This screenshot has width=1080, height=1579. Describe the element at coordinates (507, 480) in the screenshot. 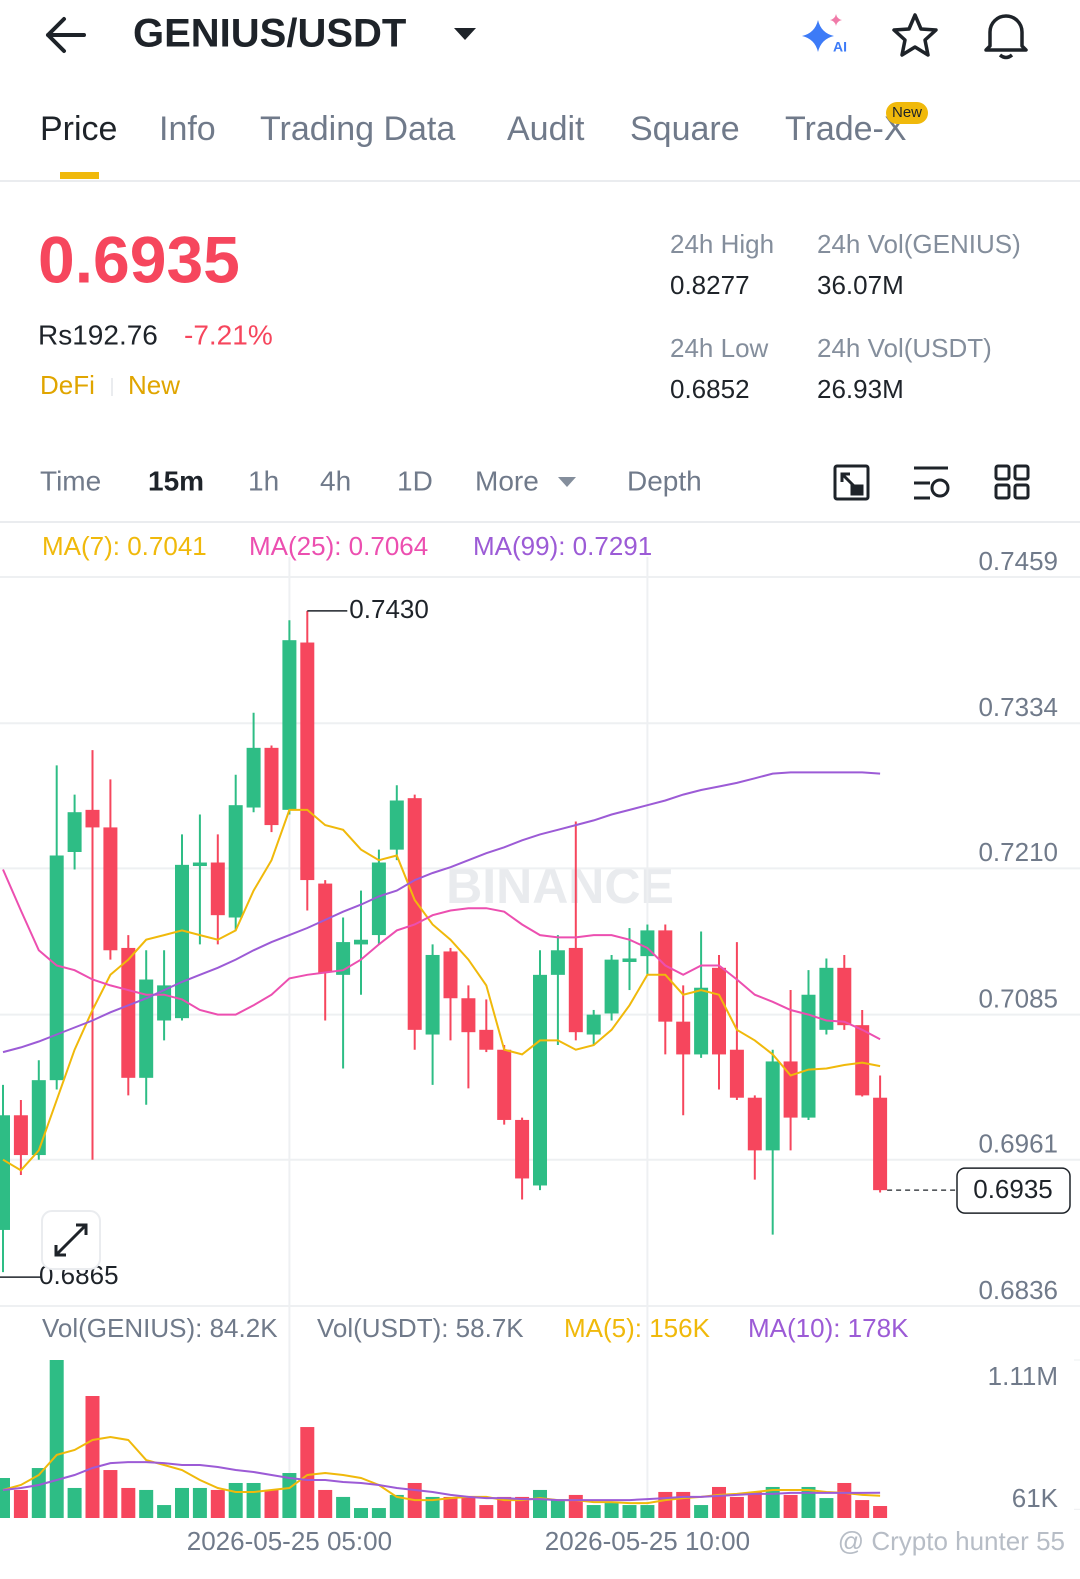

I see `interval: More` at that location.